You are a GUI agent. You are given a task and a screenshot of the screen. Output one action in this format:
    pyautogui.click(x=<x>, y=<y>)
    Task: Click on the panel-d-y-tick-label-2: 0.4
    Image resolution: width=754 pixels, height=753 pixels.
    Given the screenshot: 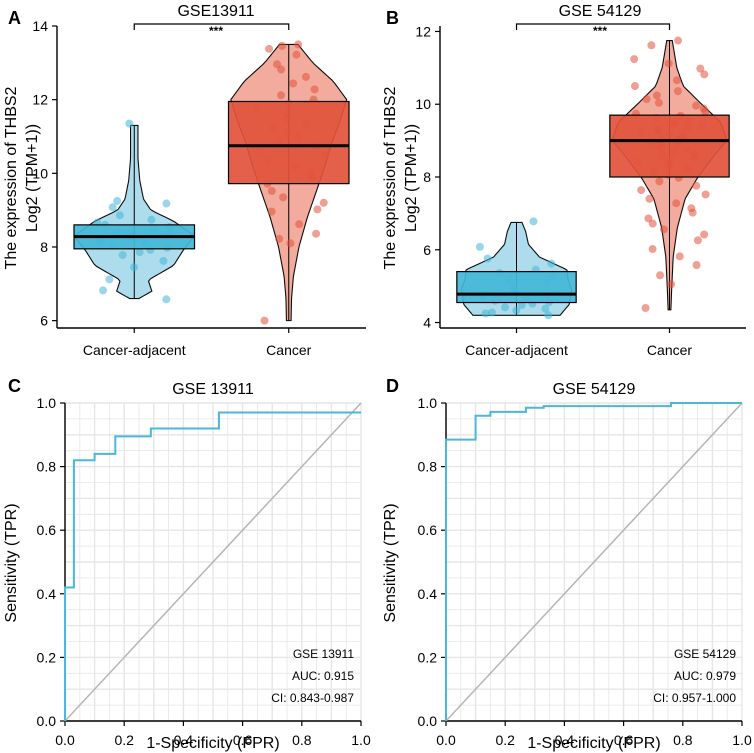 What is the action you would take?
    pyautogui.click(x=428, y=594)
    